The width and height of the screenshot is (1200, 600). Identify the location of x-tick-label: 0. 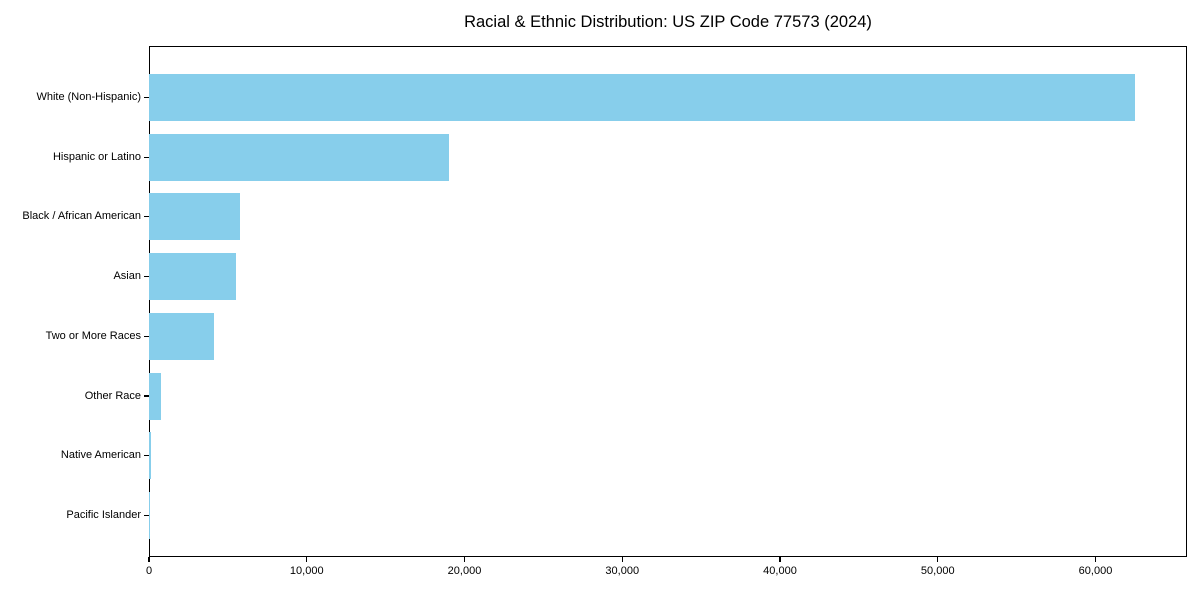
(149, 571).